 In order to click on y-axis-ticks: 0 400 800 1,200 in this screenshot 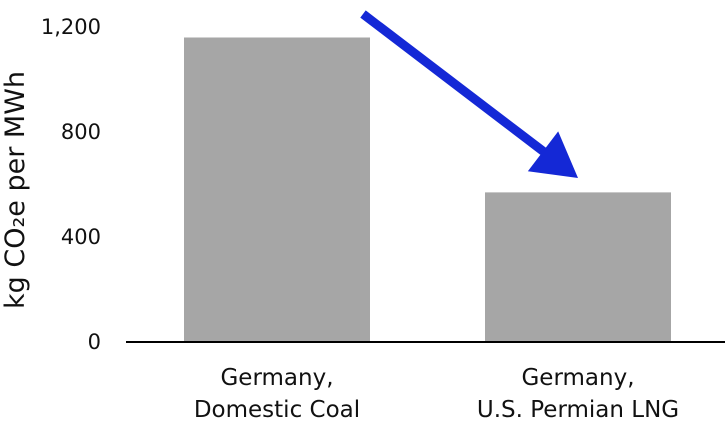, I will do `click(71, 184)`.